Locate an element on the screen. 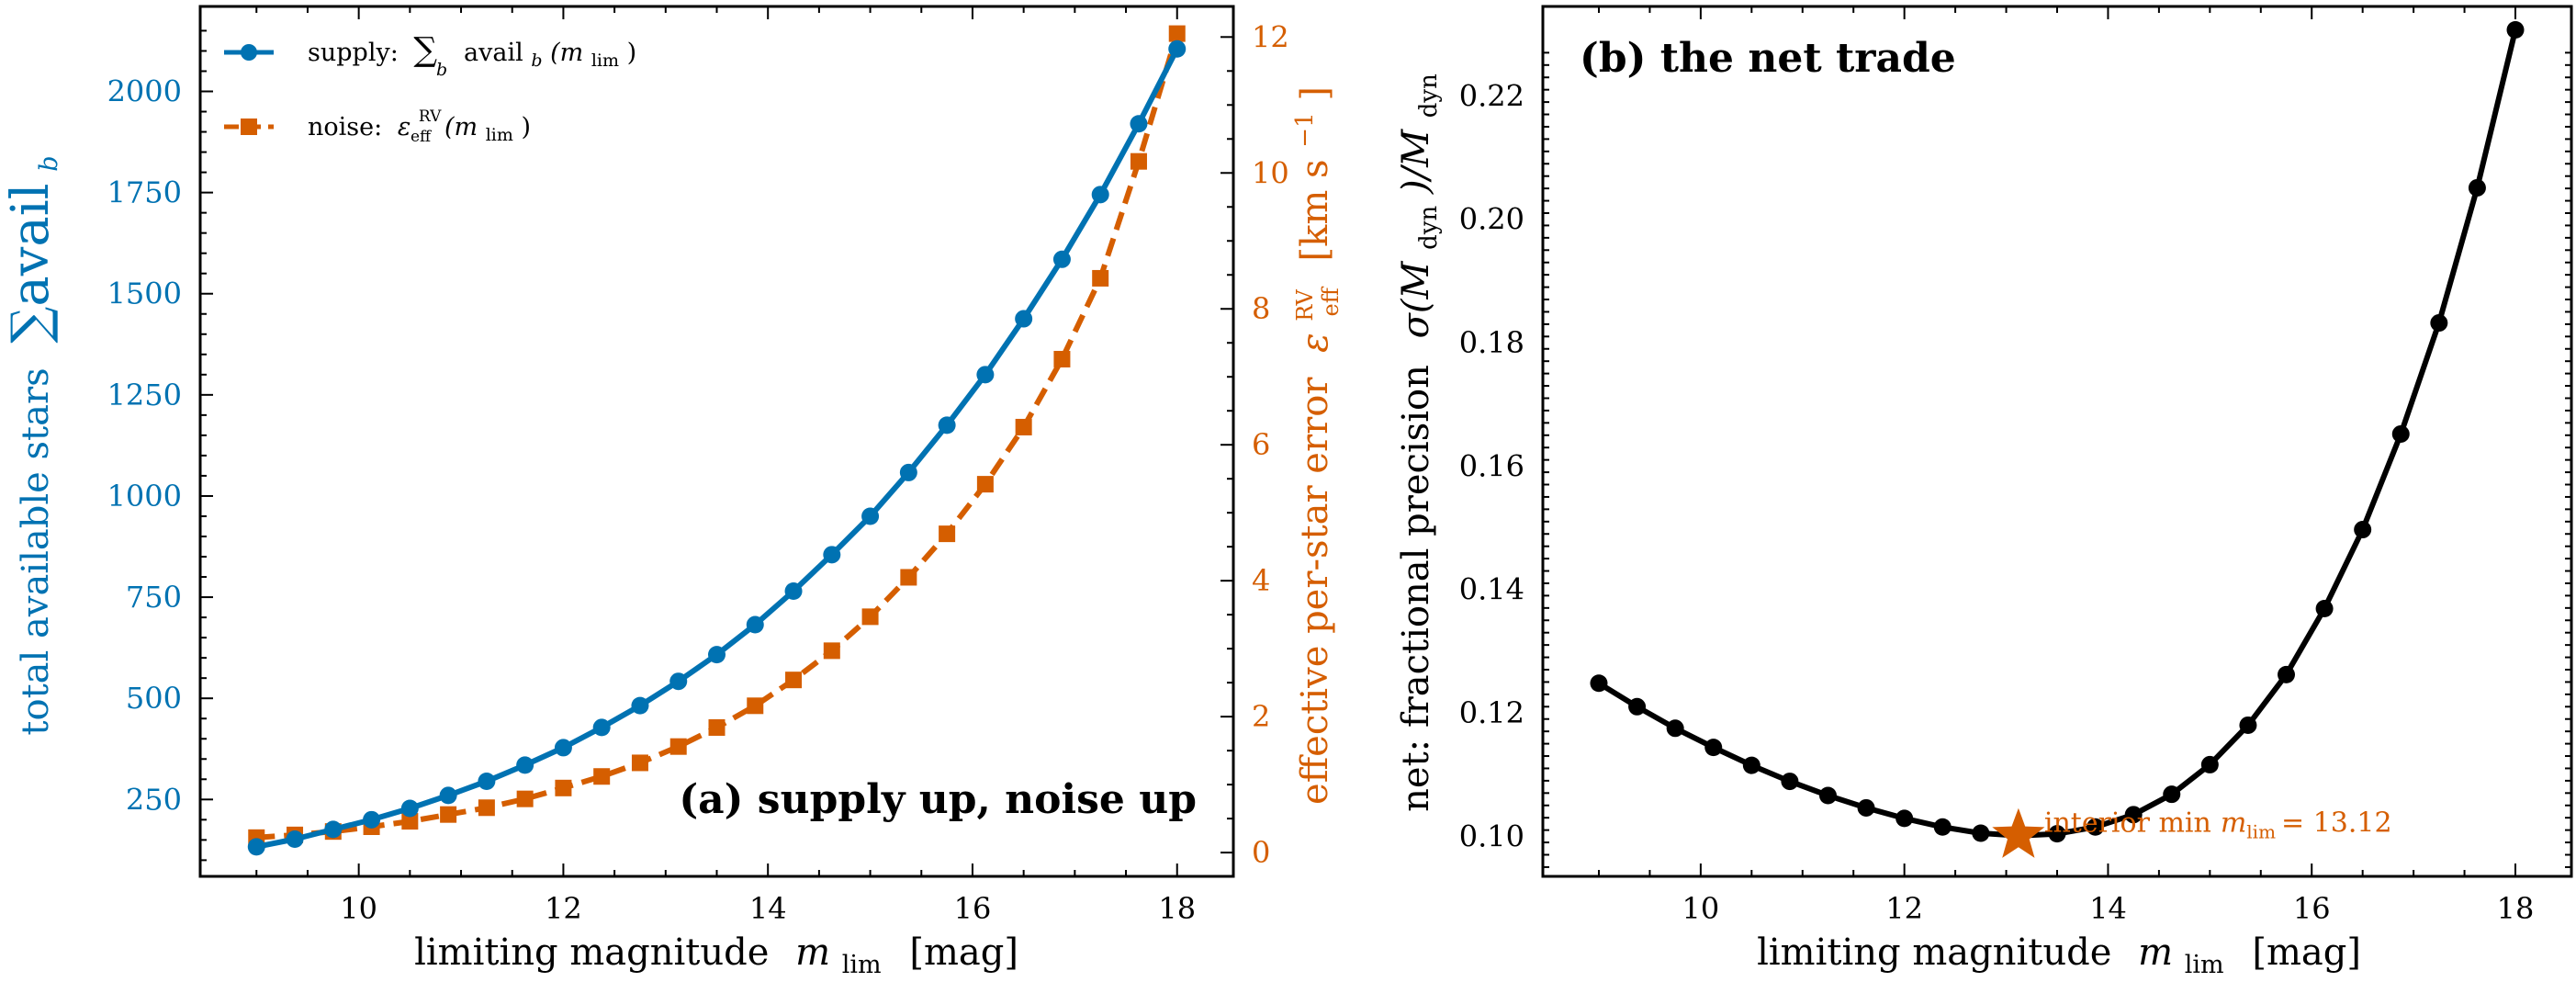 The width and height of the screenshot is (2576, 982). y-right-tick-label: 12 is located at coordinates (1270, 36).